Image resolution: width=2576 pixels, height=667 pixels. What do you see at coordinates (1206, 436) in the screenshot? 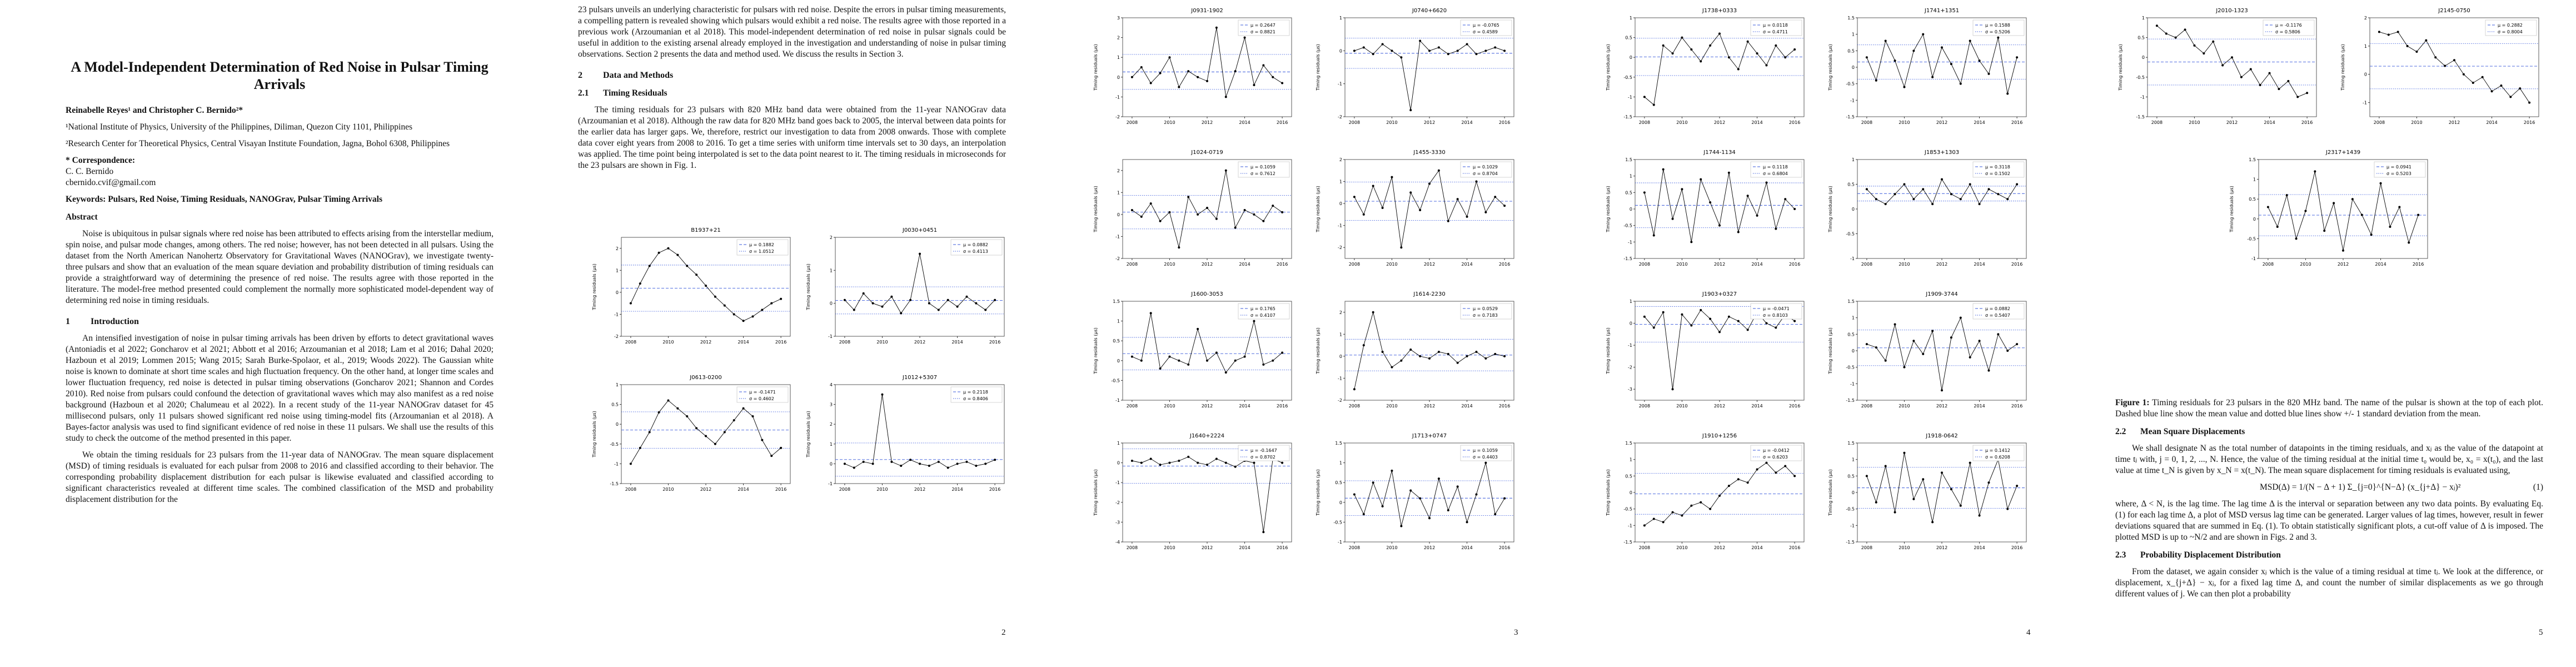
I see `plot-title: J1640+2224` at bounding box center [1206, 436].